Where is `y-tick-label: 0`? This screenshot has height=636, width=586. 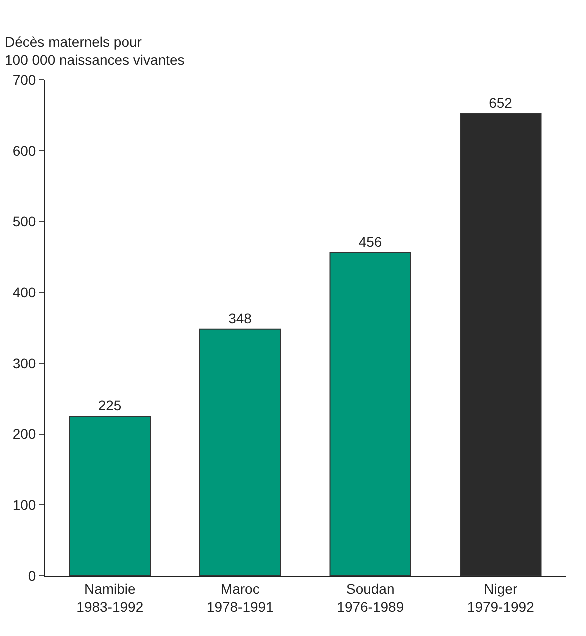 y-tick-label: 0 is located at coordinates (32, 576).